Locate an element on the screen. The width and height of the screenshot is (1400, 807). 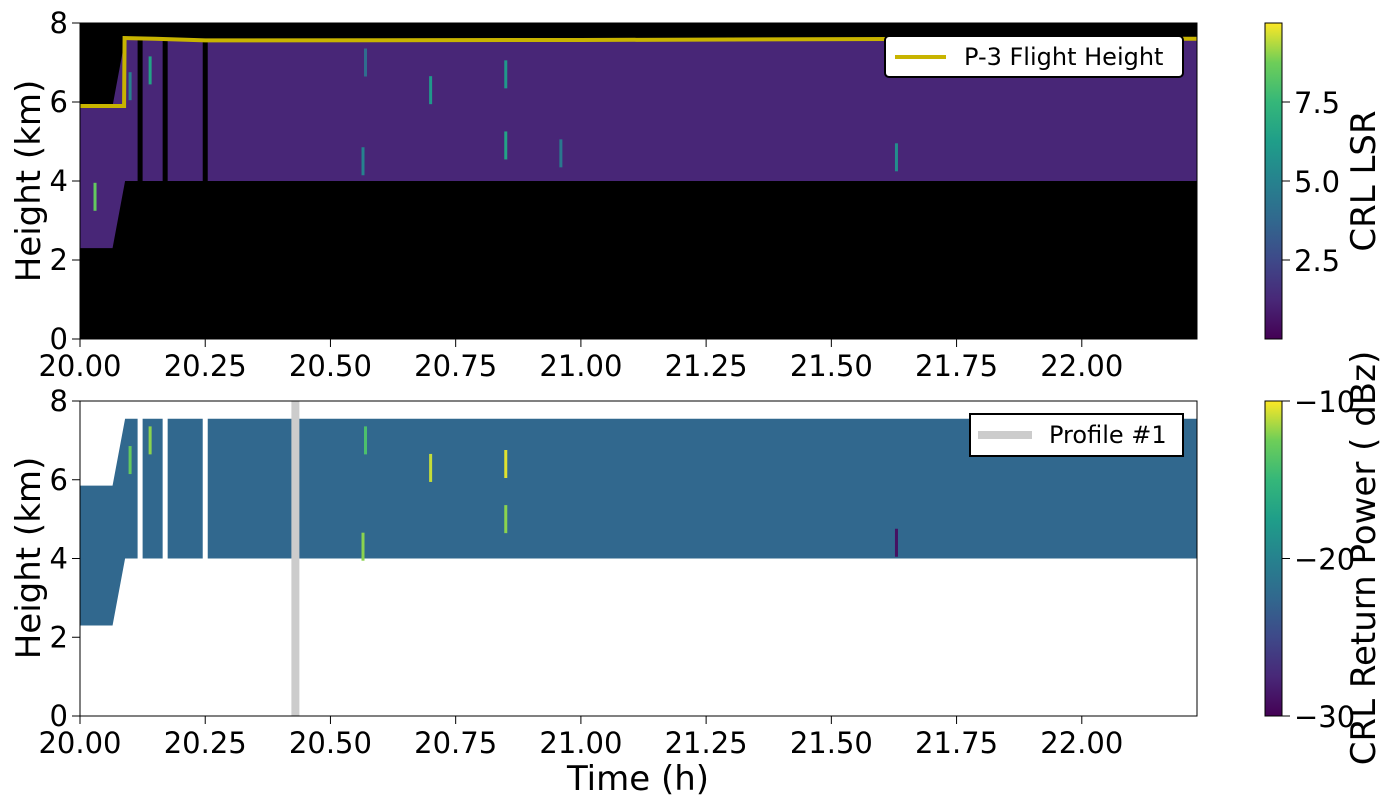
legend-entry: Profile #1 is located at coordinates (1108, 435).